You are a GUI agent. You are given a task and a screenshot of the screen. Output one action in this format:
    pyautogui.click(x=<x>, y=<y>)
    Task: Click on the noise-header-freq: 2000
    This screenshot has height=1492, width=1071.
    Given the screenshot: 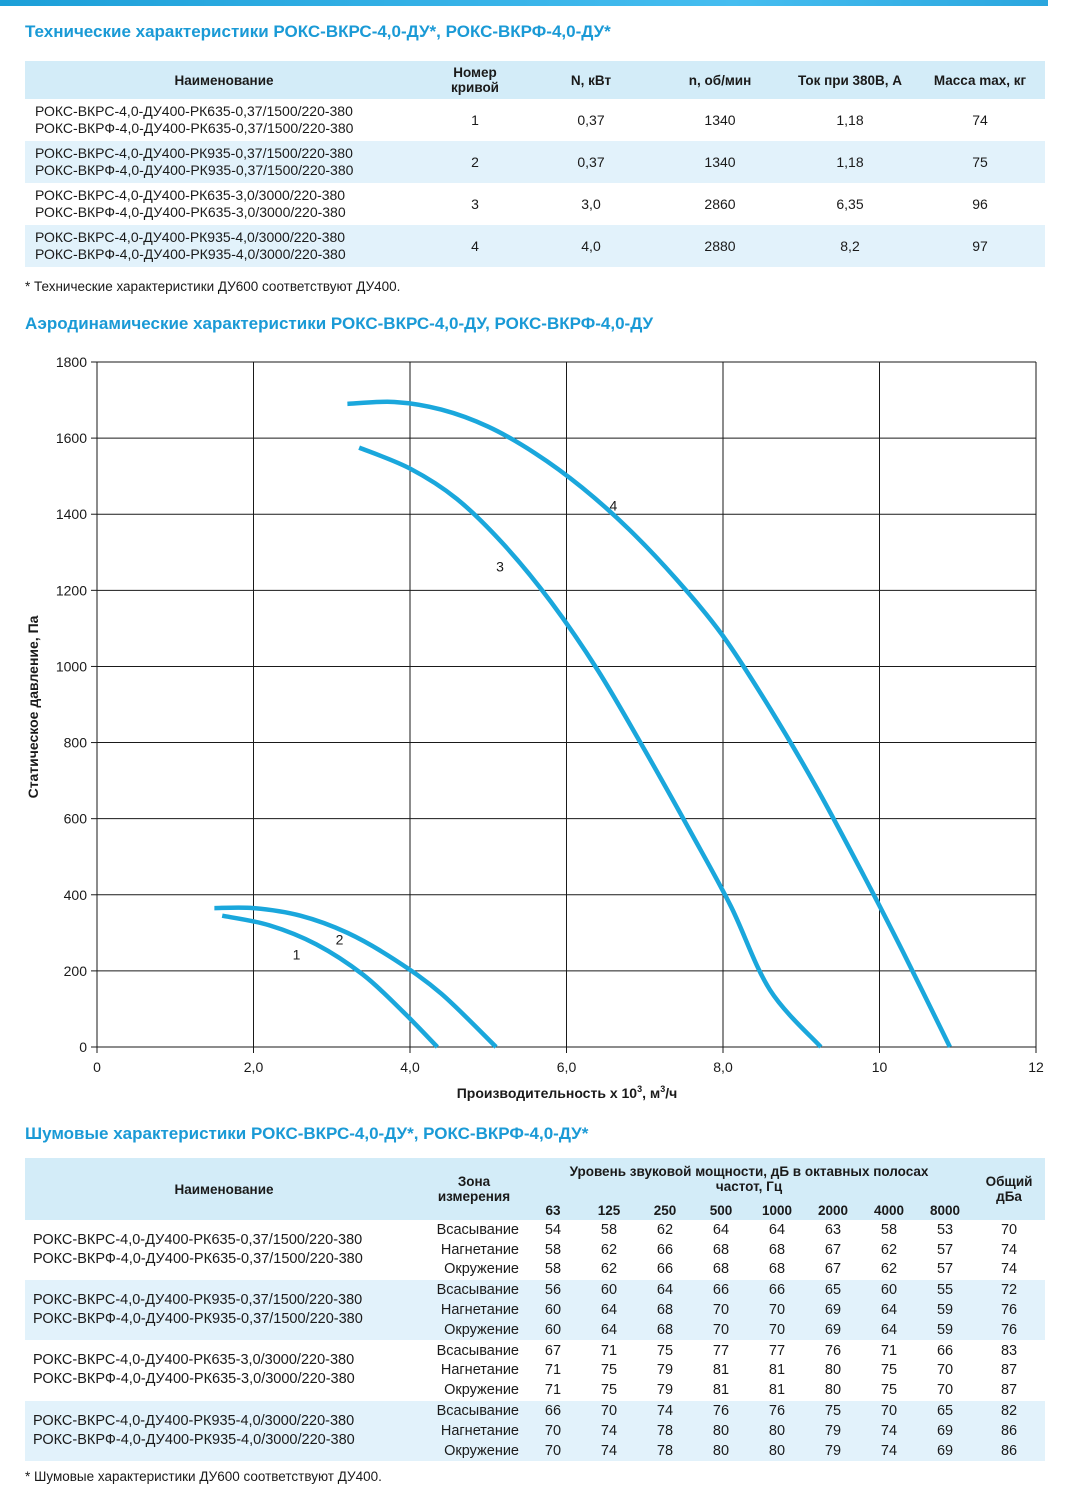 What is the action you would take?
    pyautogui.click(x=833, y=1210)
    